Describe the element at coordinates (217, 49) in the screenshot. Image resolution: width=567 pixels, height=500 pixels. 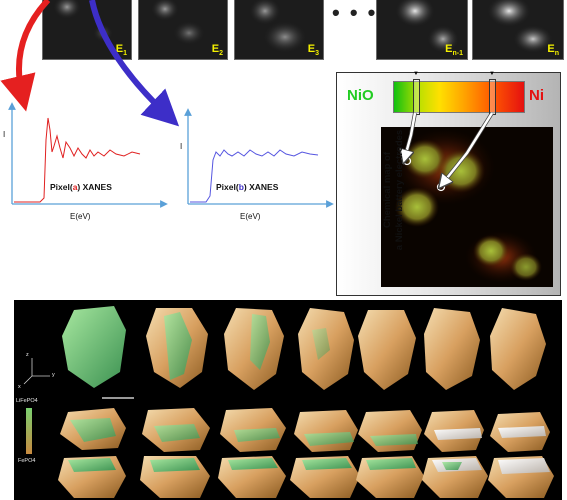
I see `frame-2-label: E2` at that location.